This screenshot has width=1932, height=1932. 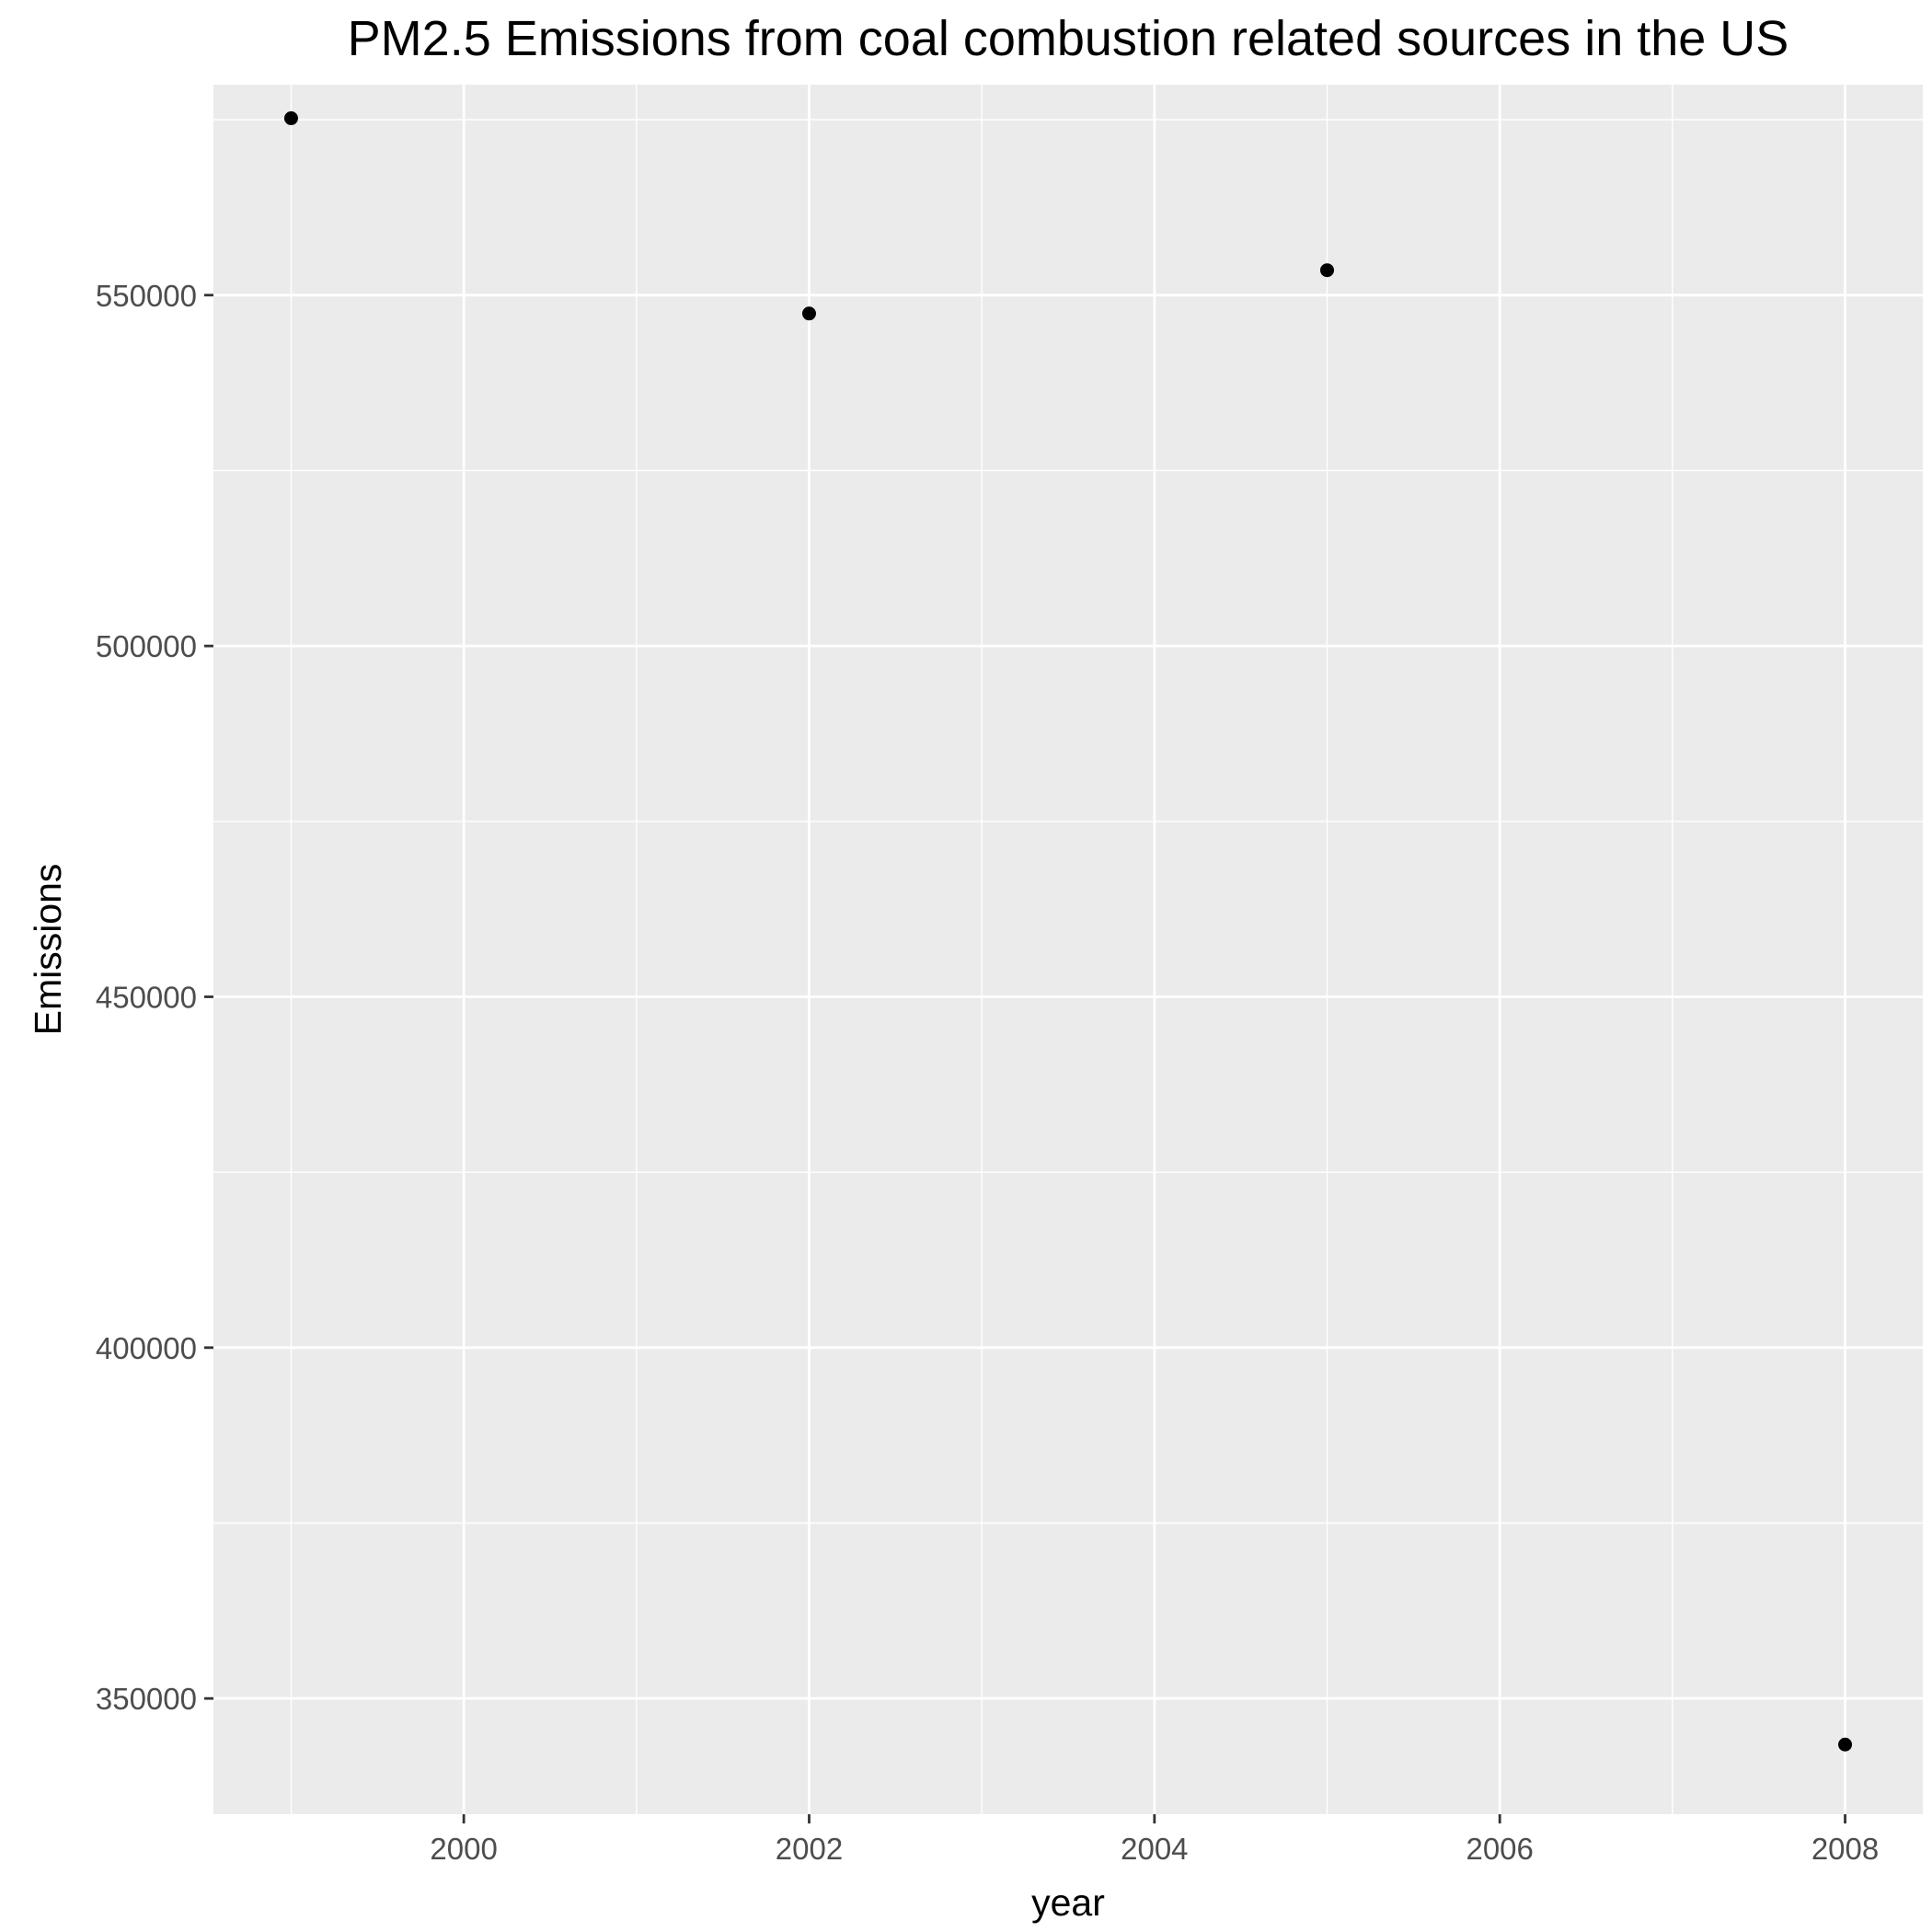 I want to click on x-tick-label: 2008, so click(x=1845, y=1849).